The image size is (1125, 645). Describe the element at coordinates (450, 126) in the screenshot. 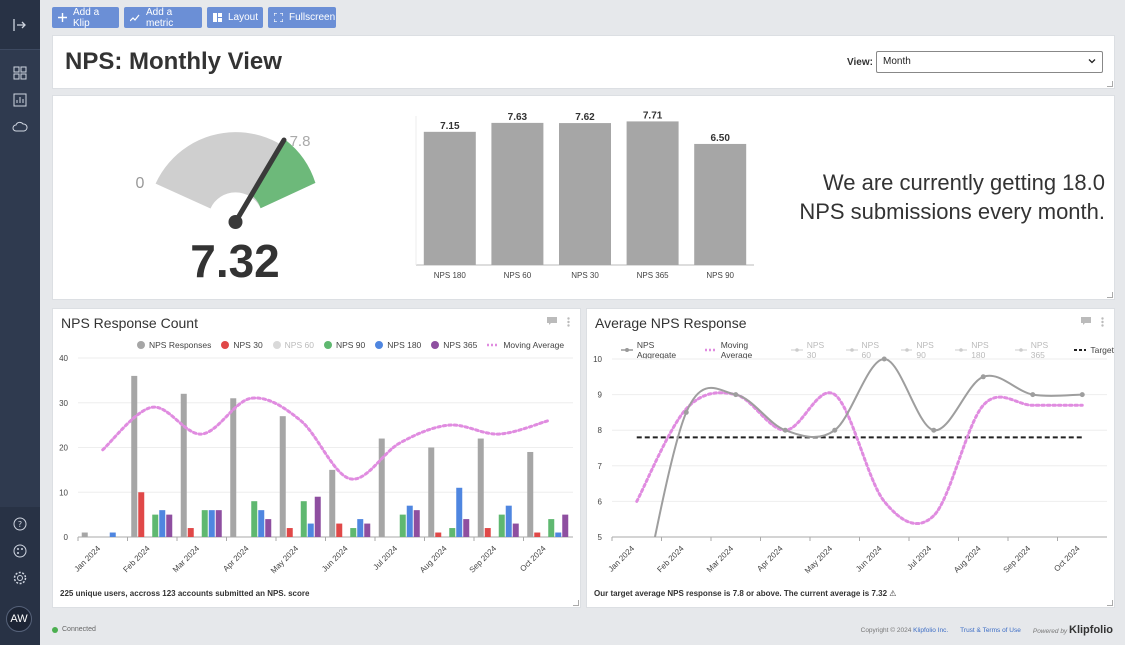

I see `bar-value-label: 7.15` at that location.